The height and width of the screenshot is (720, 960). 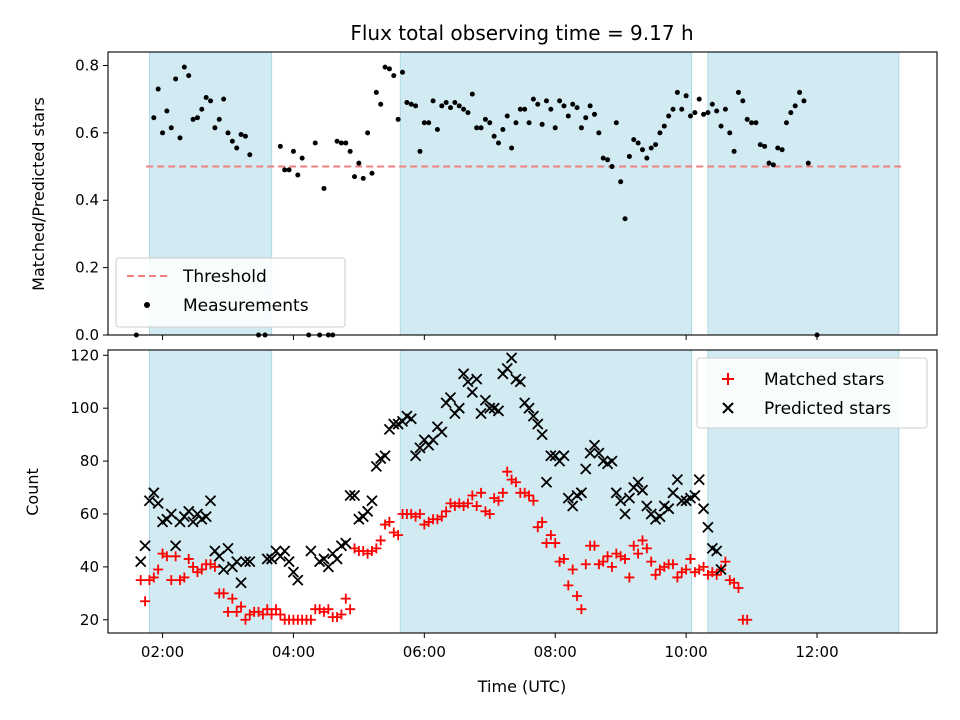 I want to click on predicted-legend-label: Predicted stars, so click(x=827, y=409).